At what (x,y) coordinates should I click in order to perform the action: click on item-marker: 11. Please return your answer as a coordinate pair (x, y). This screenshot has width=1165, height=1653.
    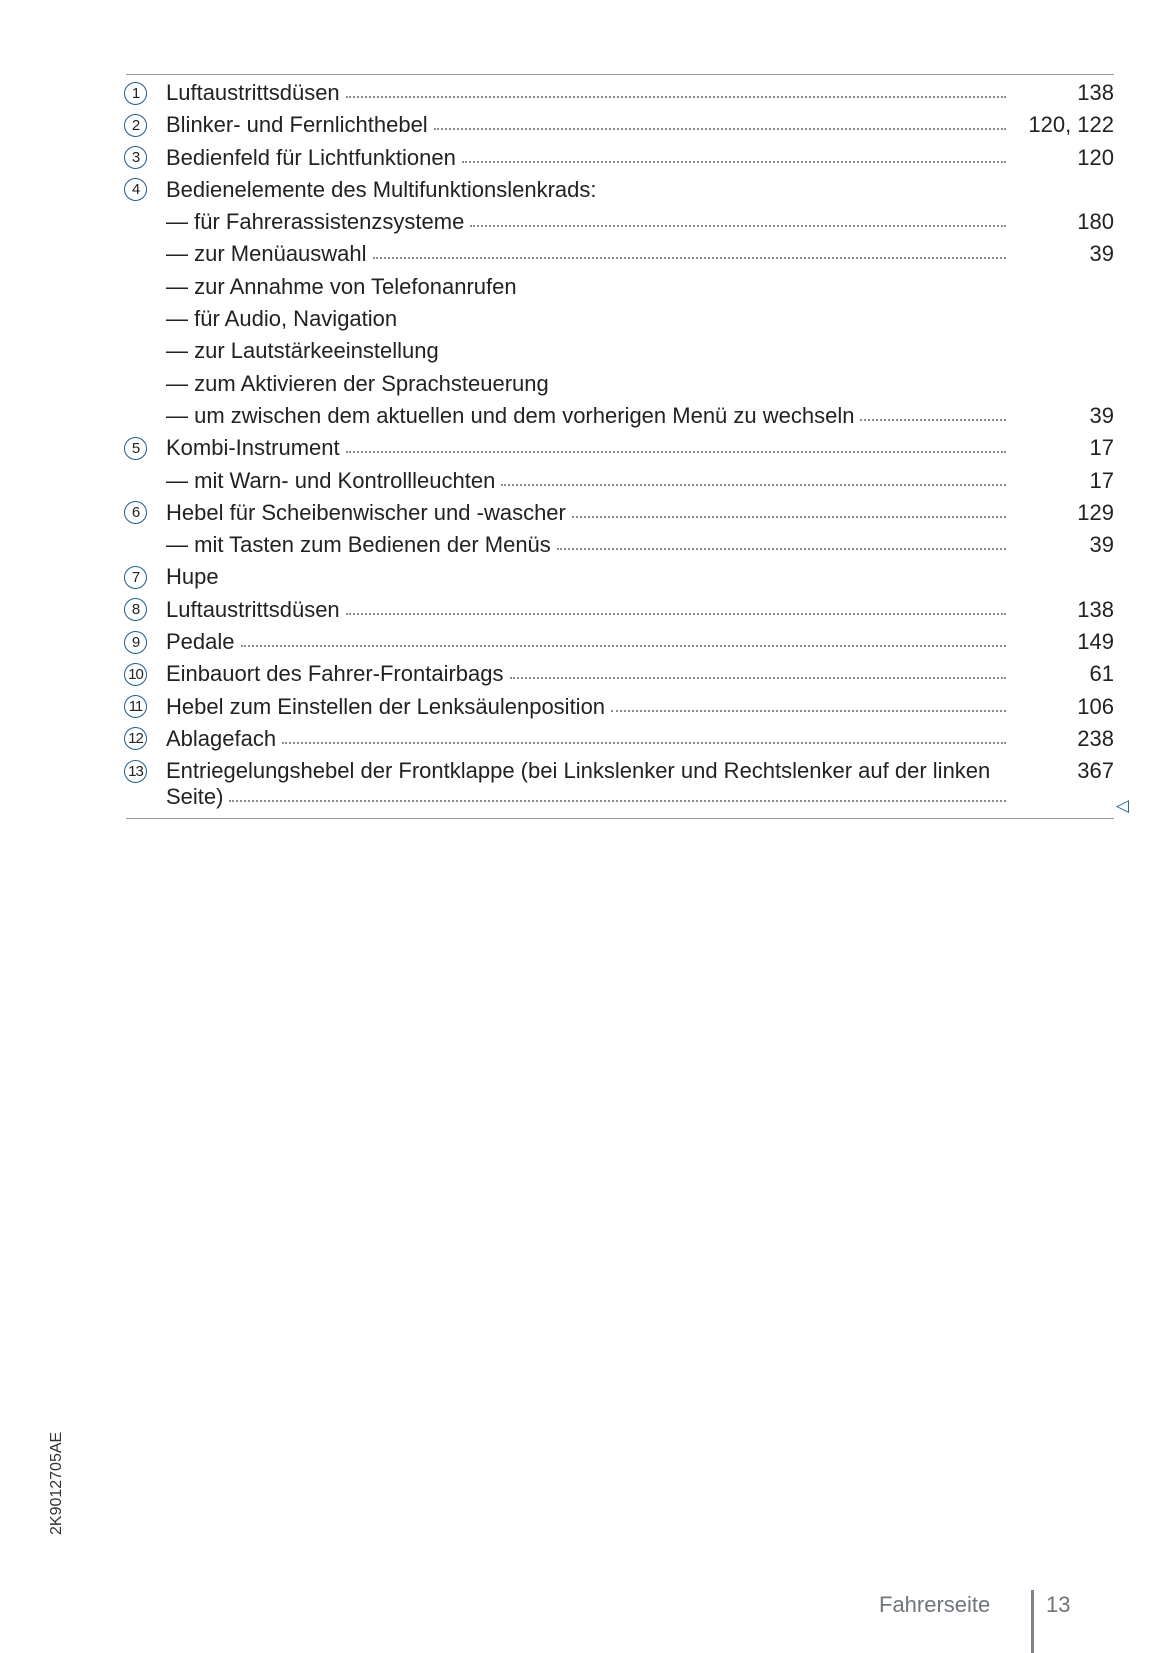
    Looking at the image, I should click on (145, 707).